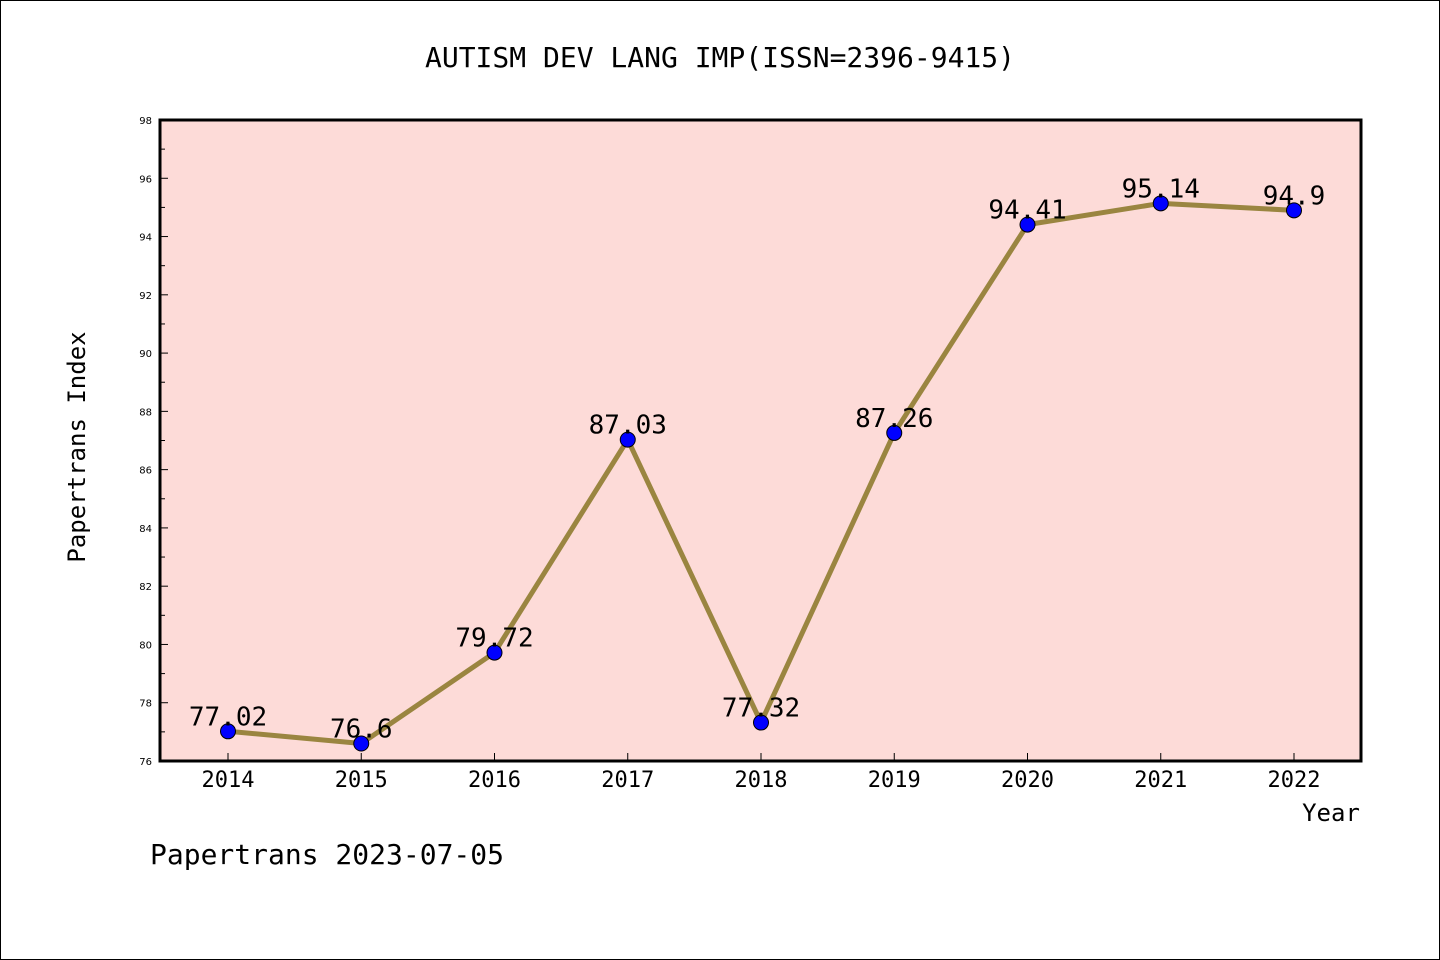  Describe the element at coordinates (327, 854) in the screenshot. I see `footer-text: Papertrans 2023-07-05` at that location.